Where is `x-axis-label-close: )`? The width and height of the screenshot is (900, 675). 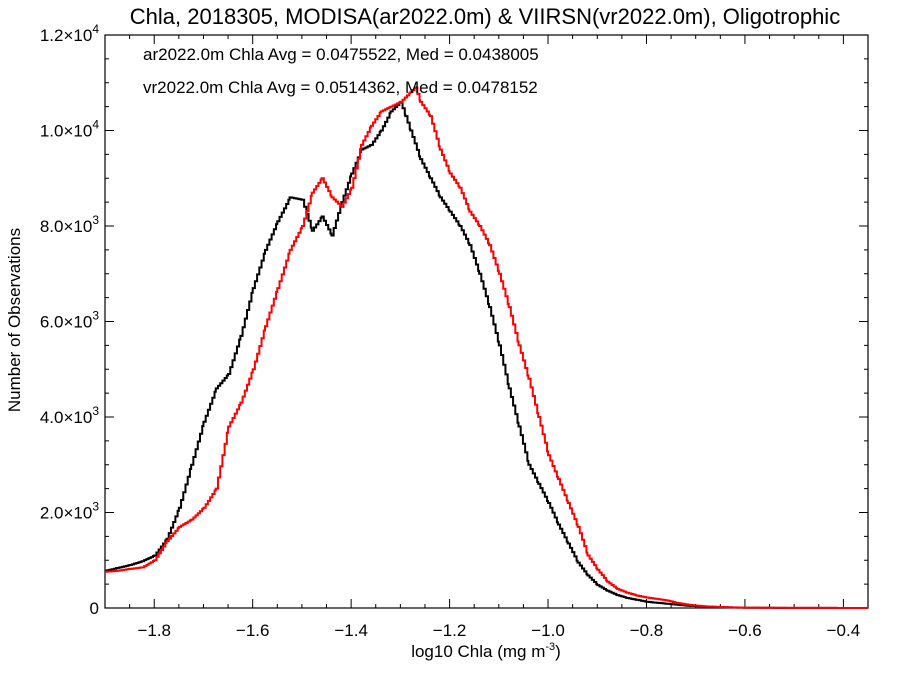
x-axis-label-close: ) is located at coordinates (558, 651).